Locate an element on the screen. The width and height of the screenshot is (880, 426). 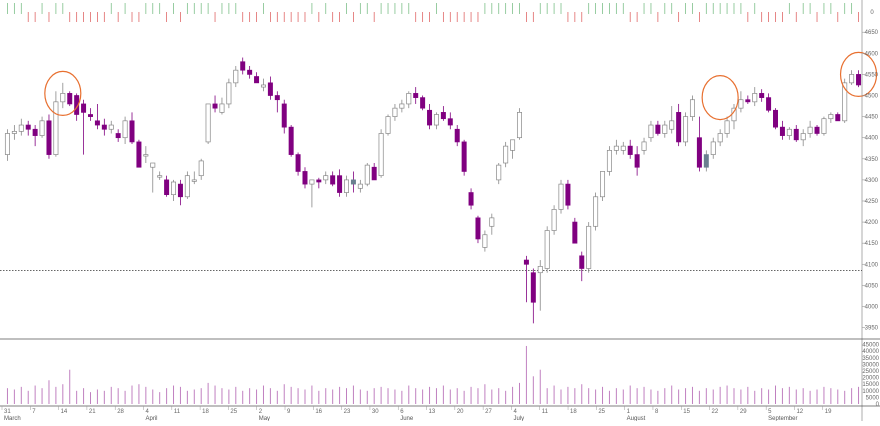
date-tick-label: 9 is located at coordinates (289, 412).